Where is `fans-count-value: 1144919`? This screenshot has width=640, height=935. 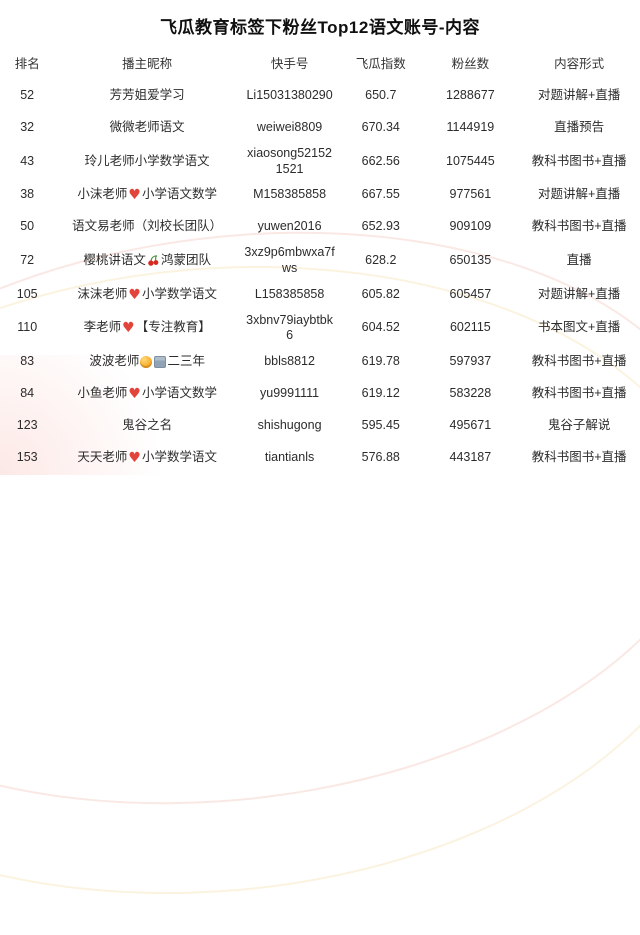 fans-count-value: 1144919 is located at coordinates (470, 127).